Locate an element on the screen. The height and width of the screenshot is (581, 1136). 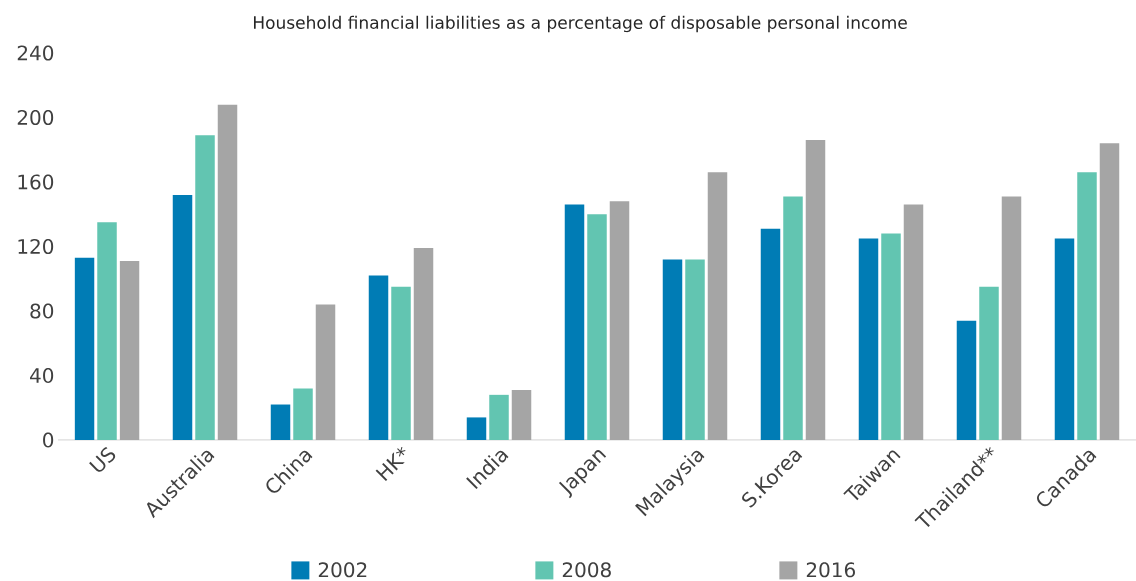
y-tick-label: 80 is located at coordinates (42, 311).